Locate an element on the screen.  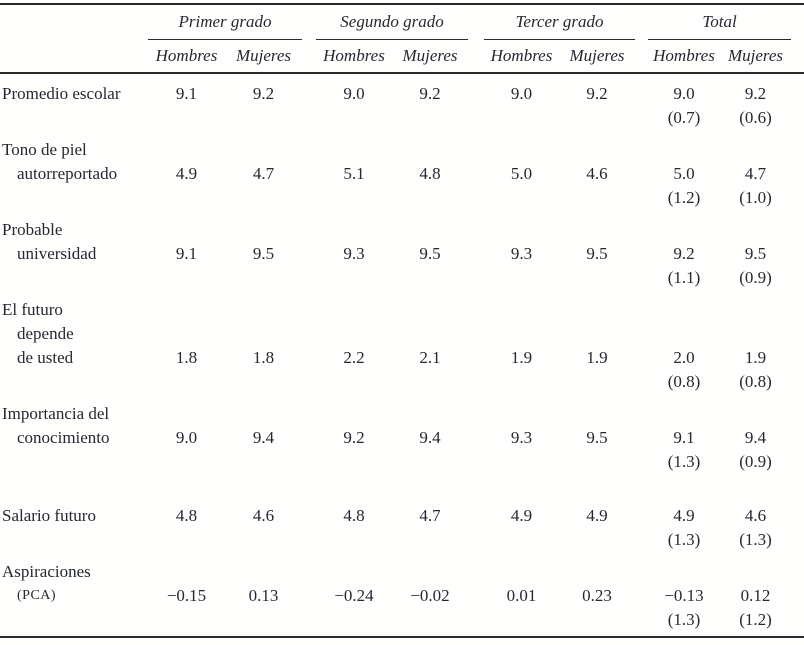
row-label-line: de usted is located at coordinates (45, 357).